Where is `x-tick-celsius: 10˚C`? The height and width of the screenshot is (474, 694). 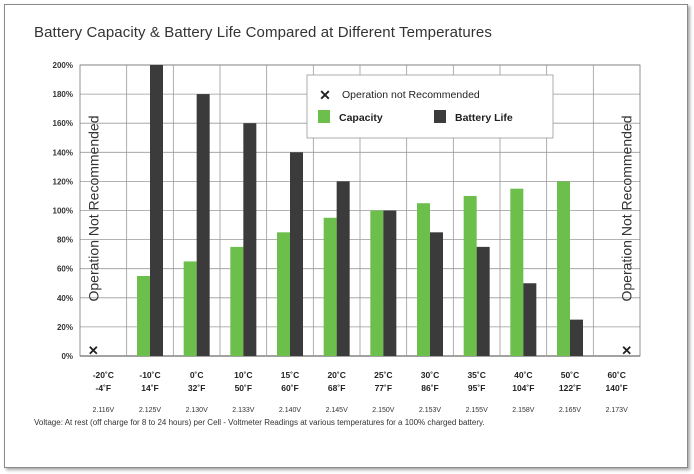
x-tick-celsius: 10˚C is located at coordinates (243, 375).